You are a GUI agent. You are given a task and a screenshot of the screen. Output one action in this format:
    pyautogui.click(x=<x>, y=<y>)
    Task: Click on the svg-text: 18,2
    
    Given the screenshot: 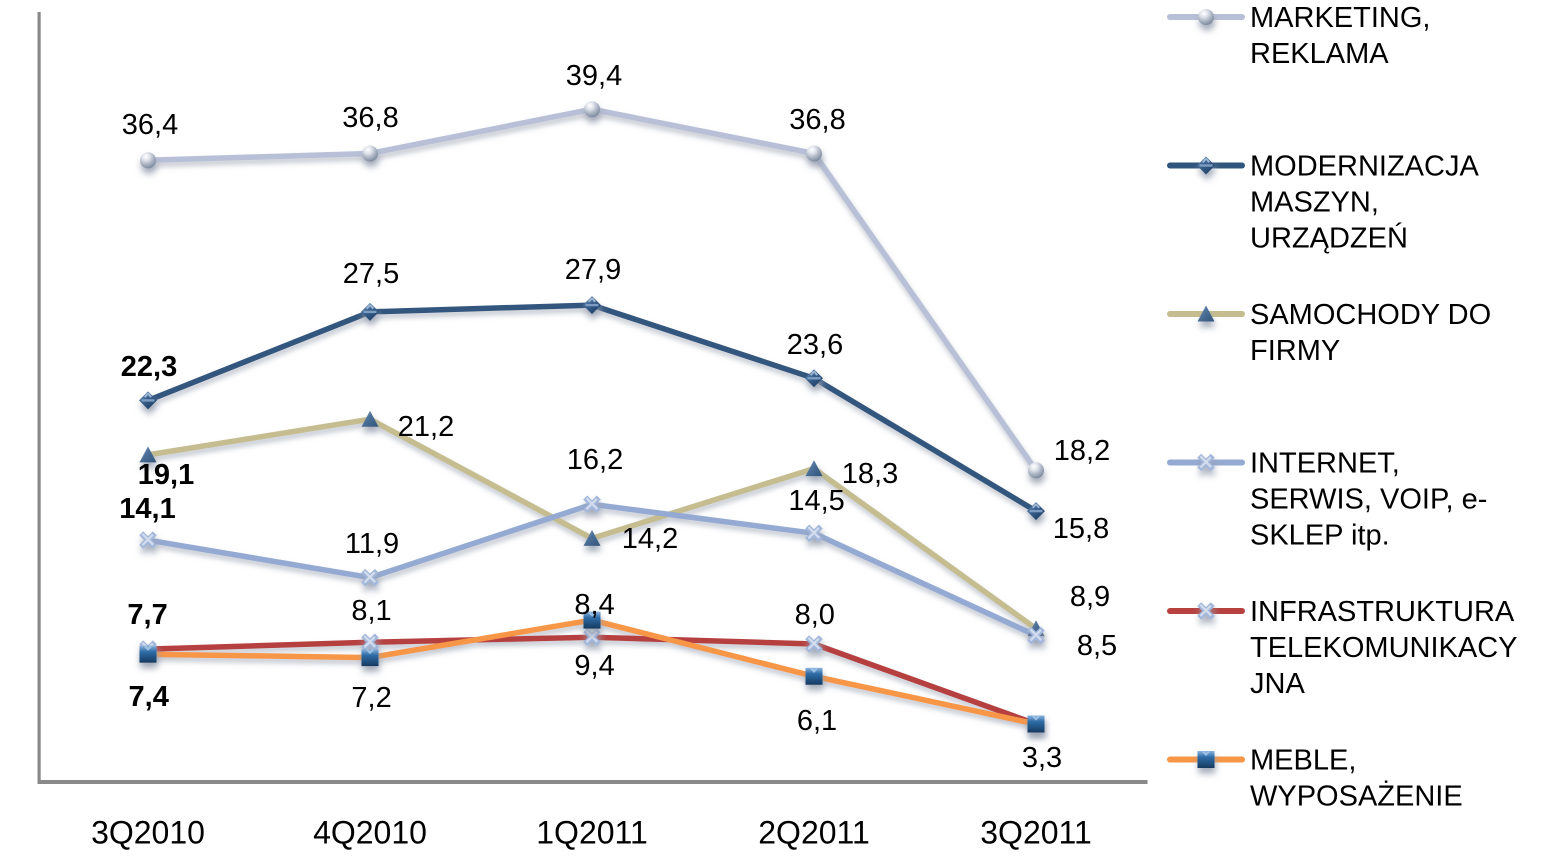 What is the action you would take?
    pyautogui.click(x=1082, y=451)
    